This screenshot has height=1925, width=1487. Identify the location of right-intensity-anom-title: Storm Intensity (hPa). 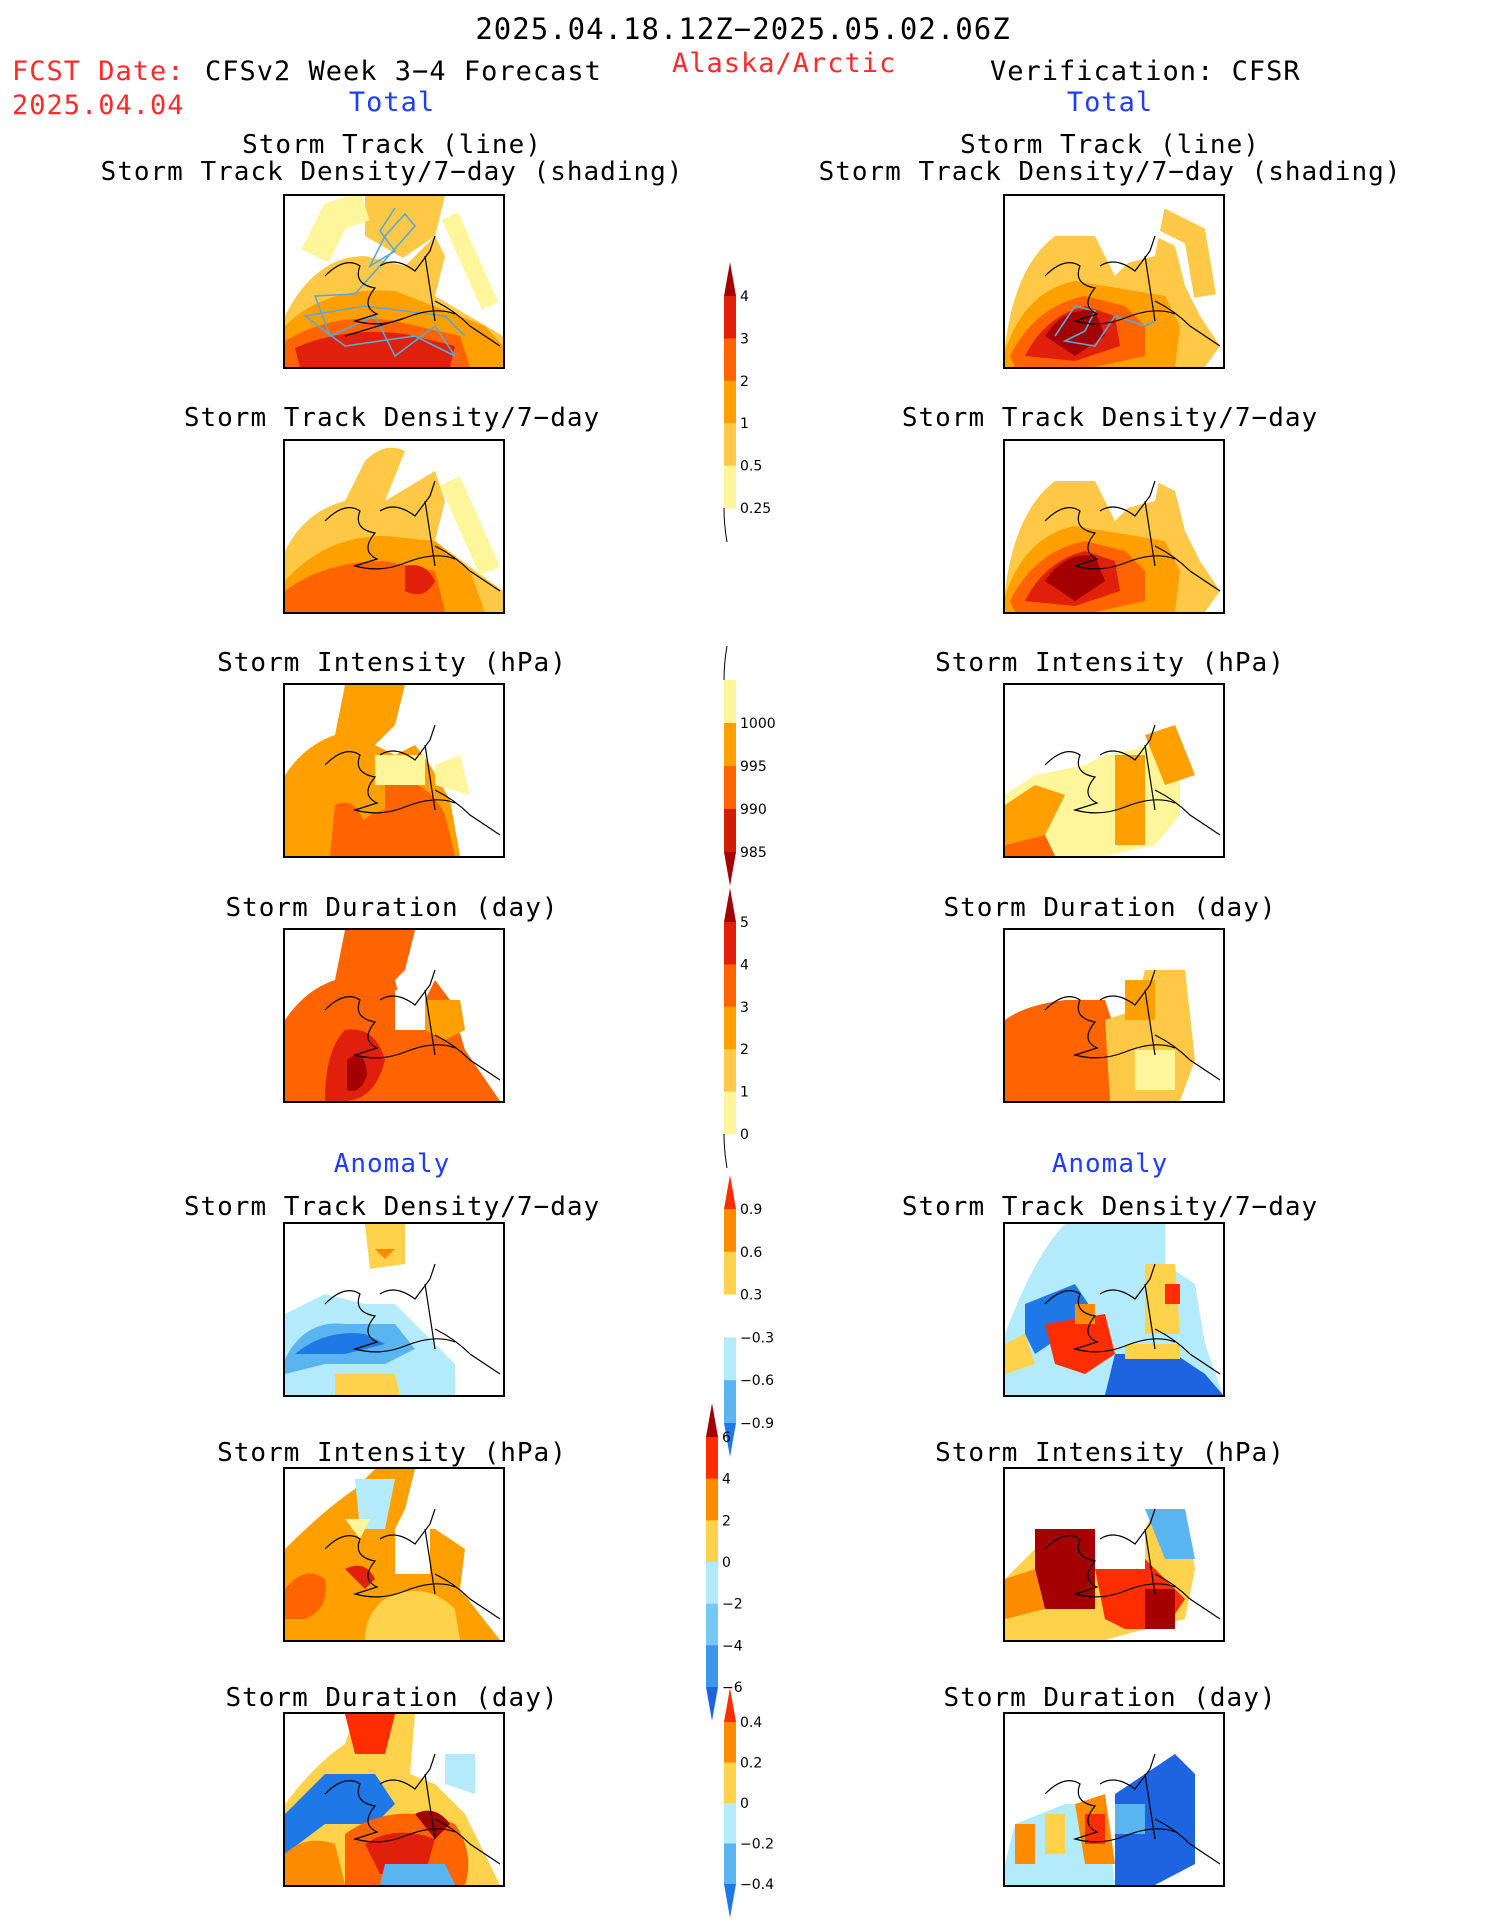
(1110, 1453).